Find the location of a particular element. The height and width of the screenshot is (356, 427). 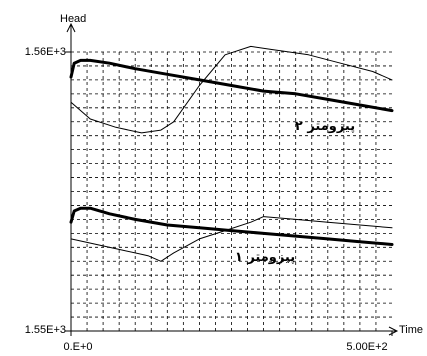

y-tick-label-bottom: 1.55E+3 is located at coordinates (45, 330).